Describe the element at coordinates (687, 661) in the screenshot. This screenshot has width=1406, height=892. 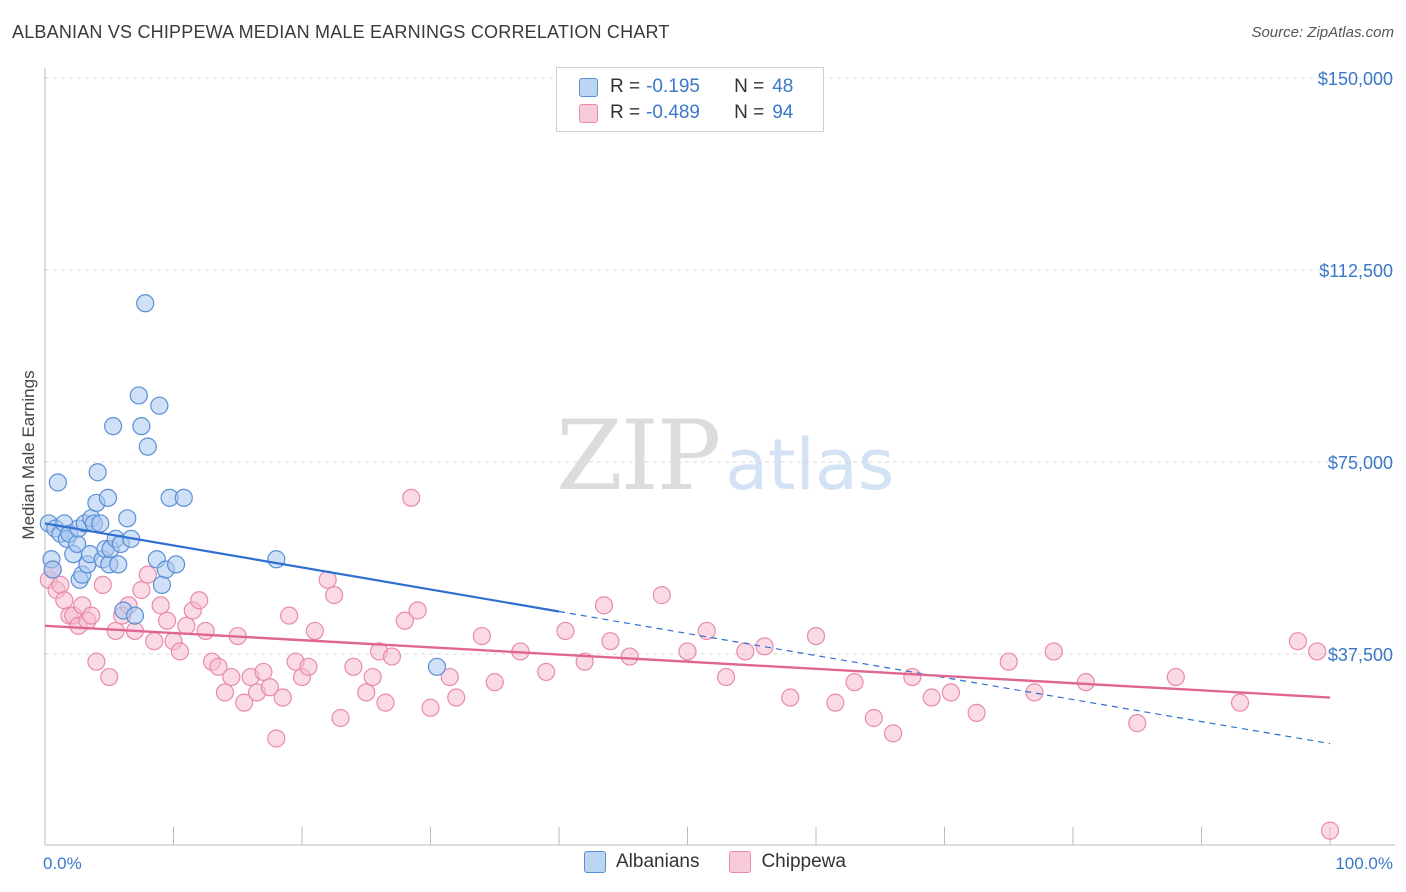
I see `chippewa-trend-line` at that location.